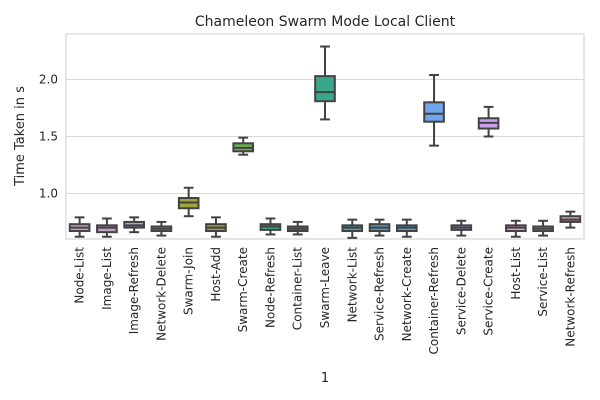  What do you see at coordinates (516, 228) in the screenshot?
I see `box-host-list` at bounding box center [516, 228].